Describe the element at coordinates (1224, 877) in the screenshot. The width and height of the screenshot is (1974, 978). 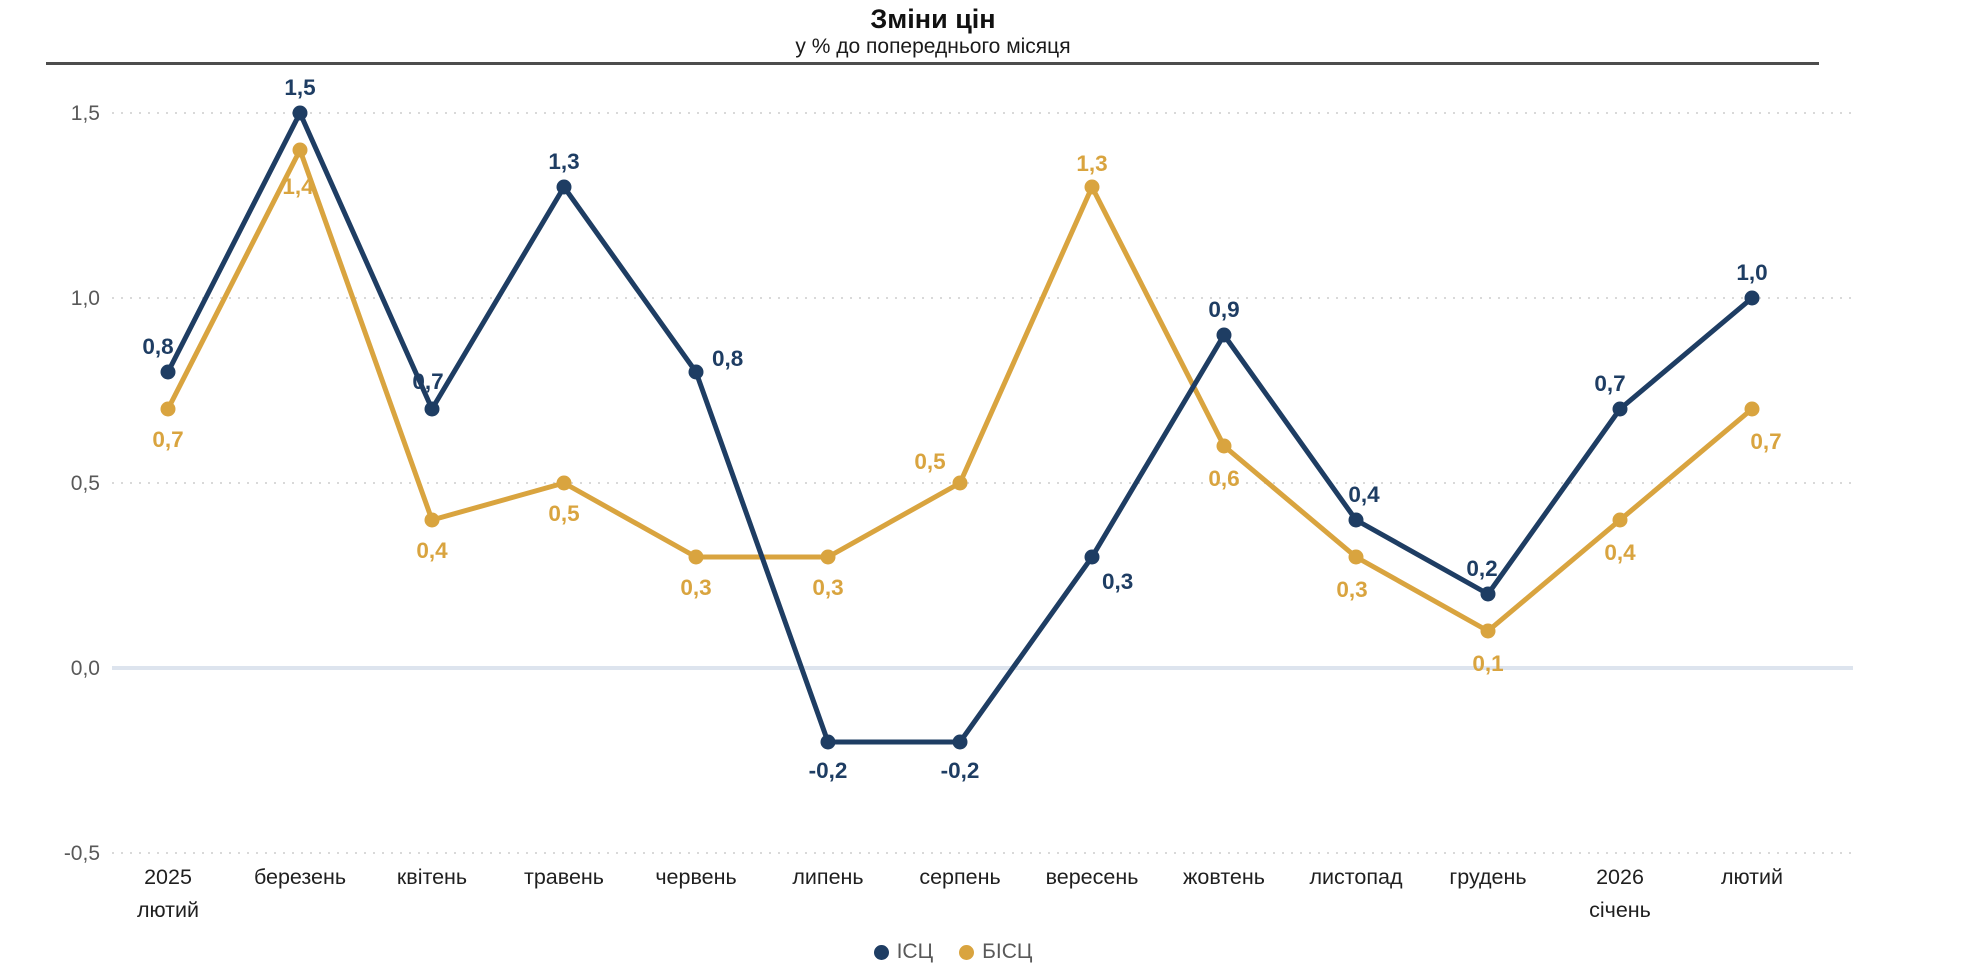
I see `x-axis-category-label: жовтень` at that location.